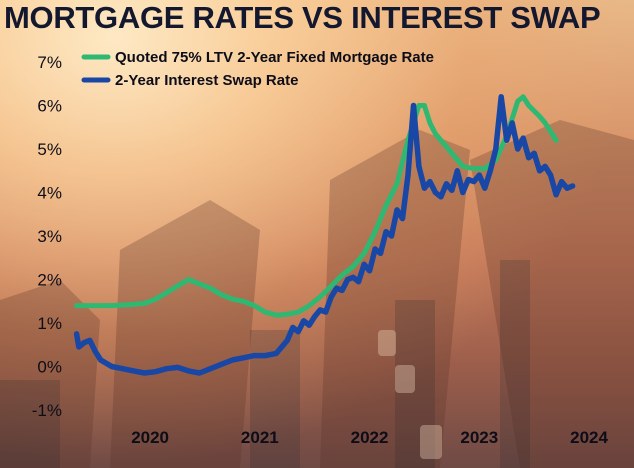 The image size is (634, 468). I want to click on x-tick-label: 2023, so click(479, 437).